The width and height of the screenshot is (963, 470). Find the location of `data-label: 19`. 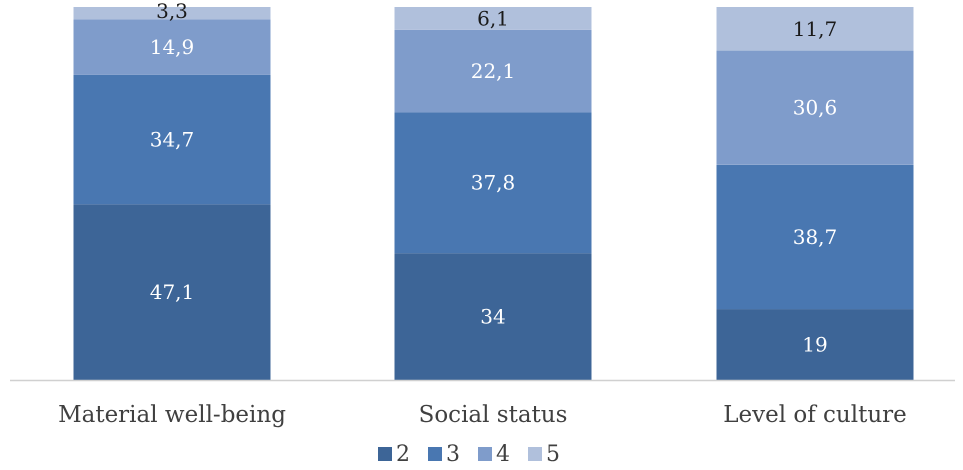

data-label: 19 is located at coordinates (814, 345).